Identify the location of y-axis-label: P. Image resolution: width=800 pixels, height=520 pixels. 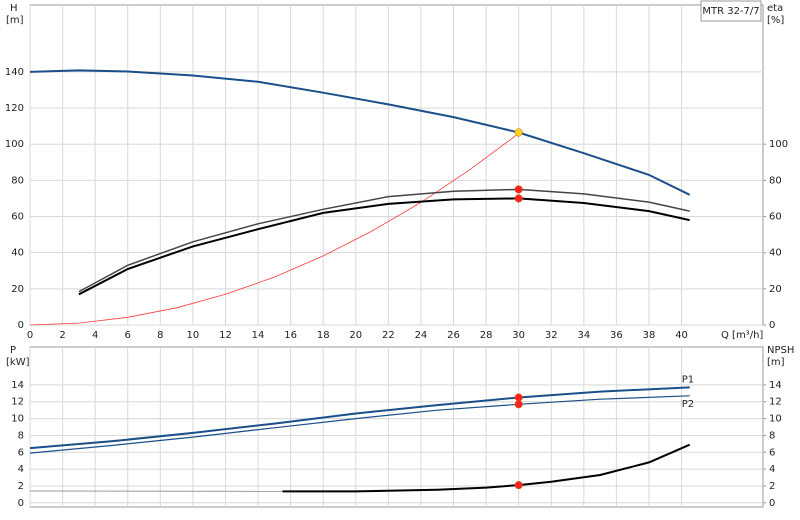
(13, 350).